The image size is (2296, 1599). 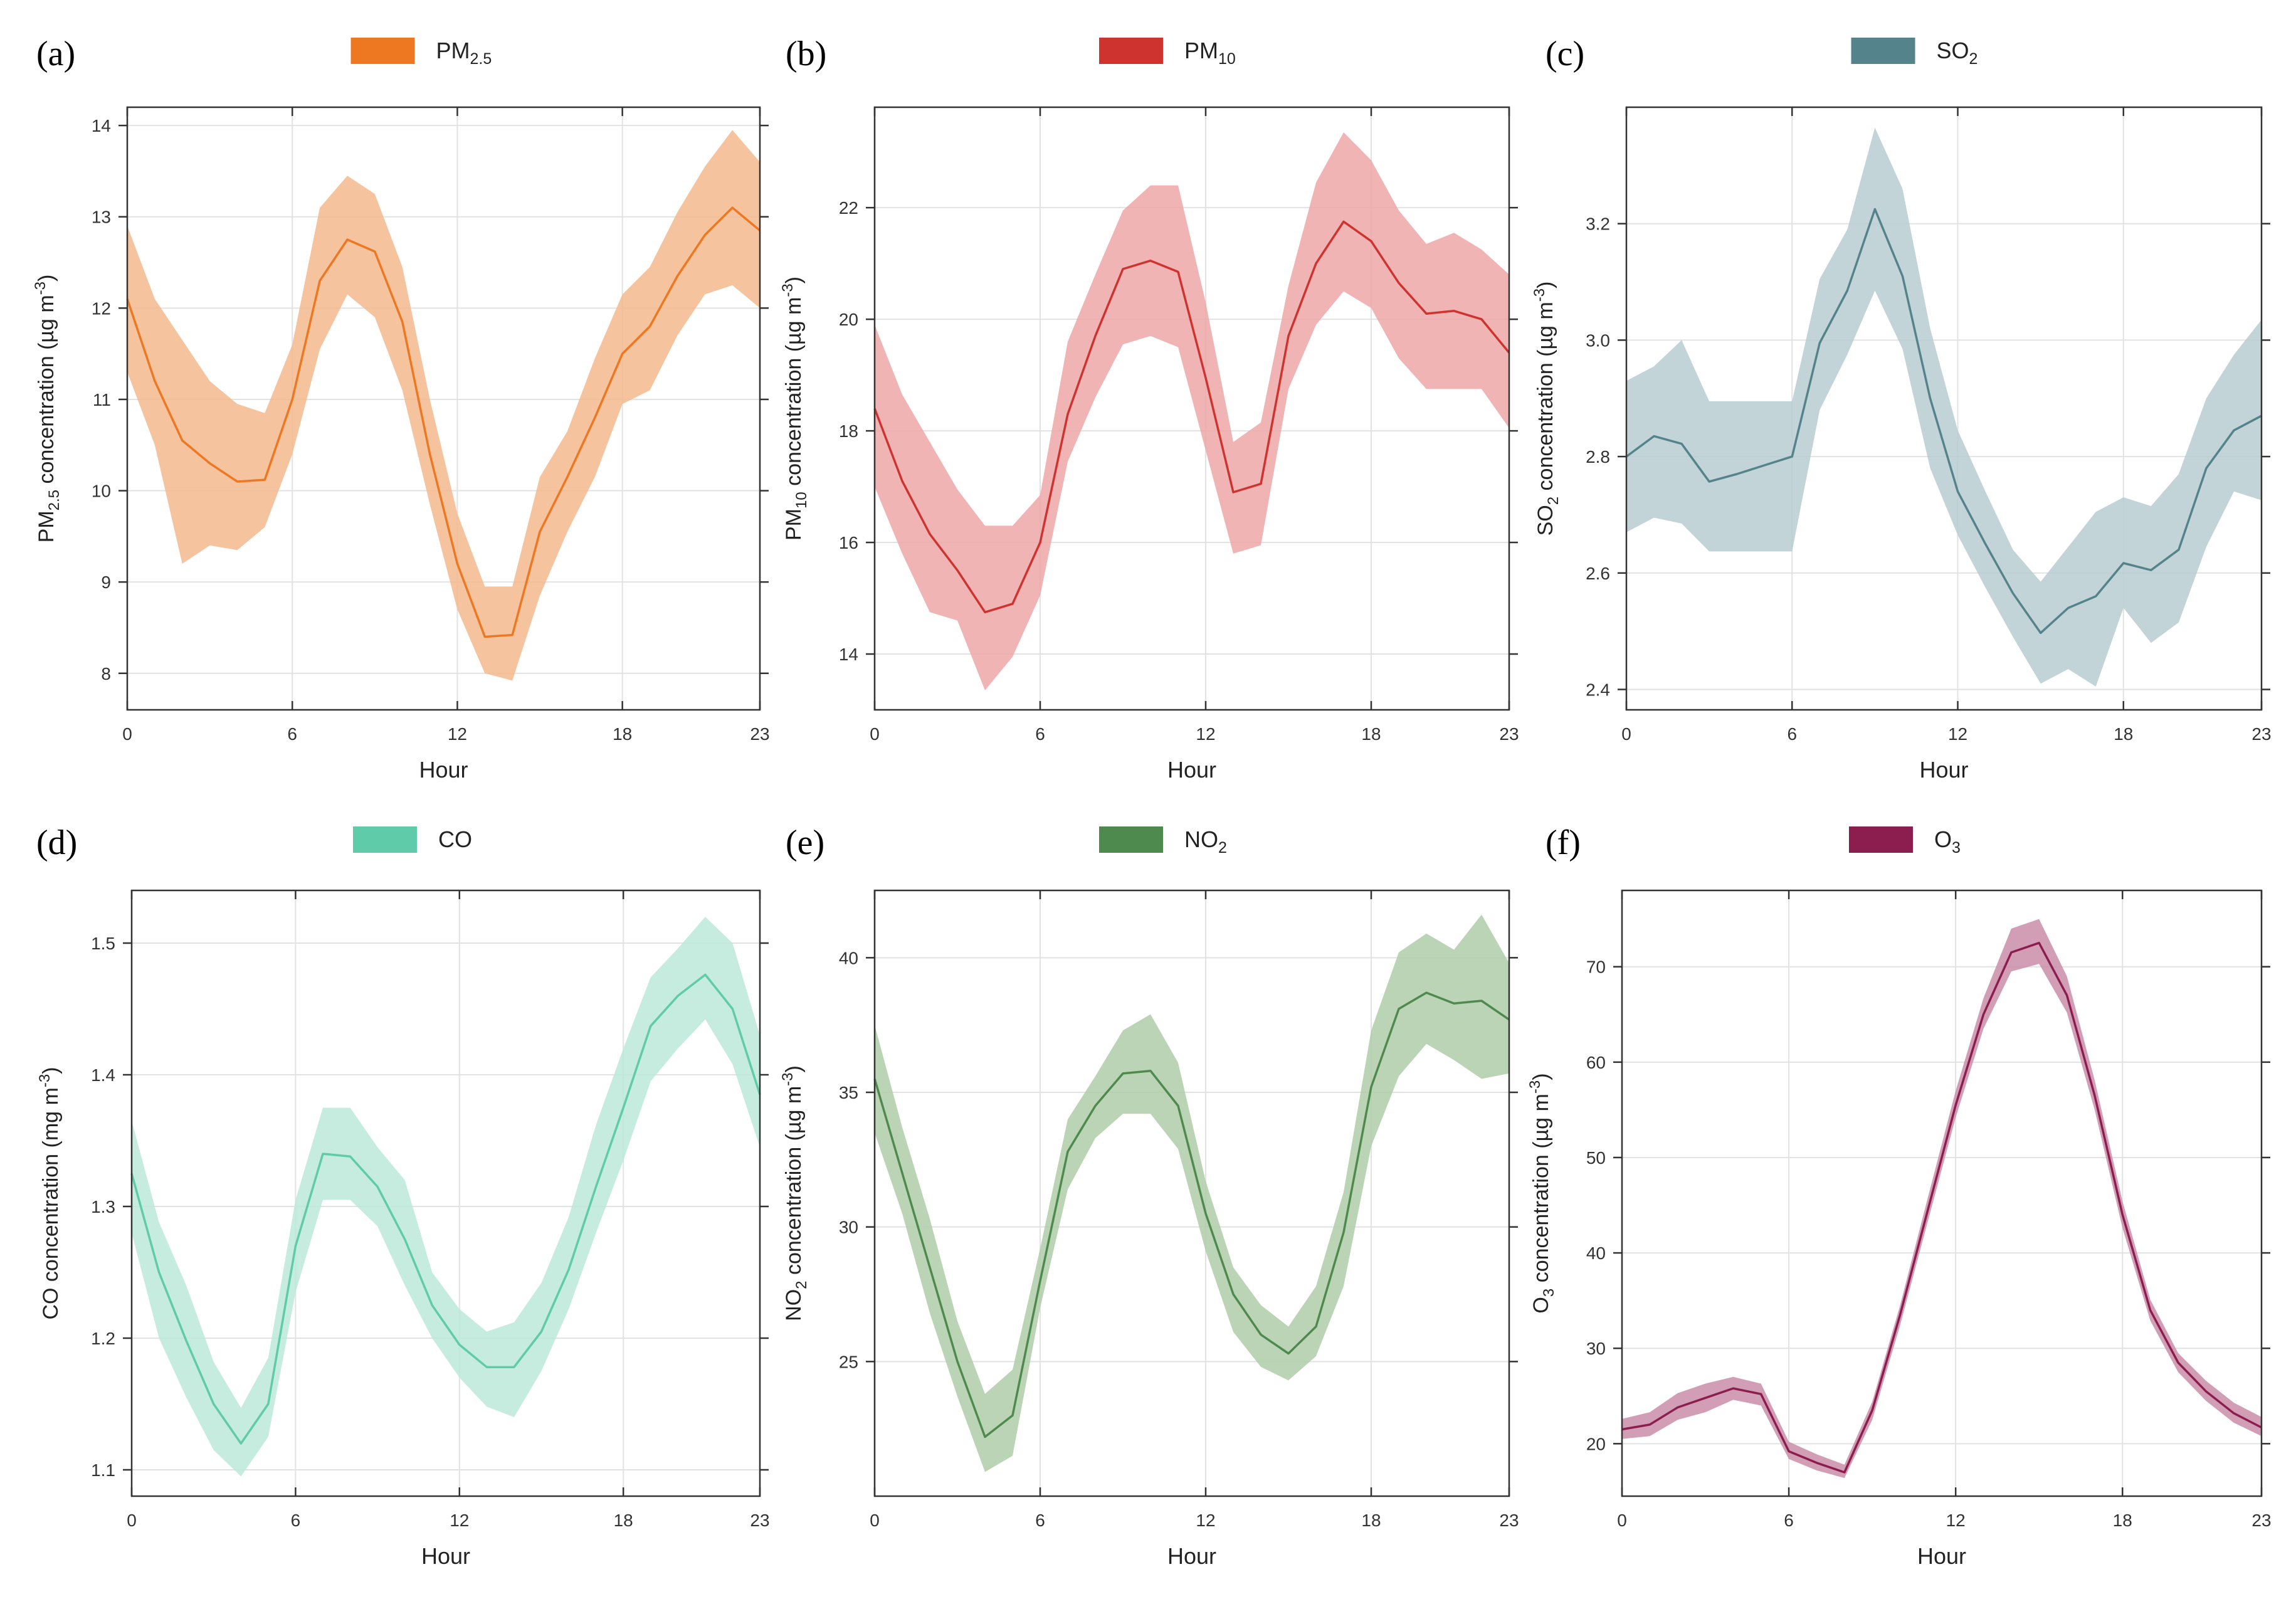 I want to click on y-tick-label: 60, so click(x=1596, y=1062).